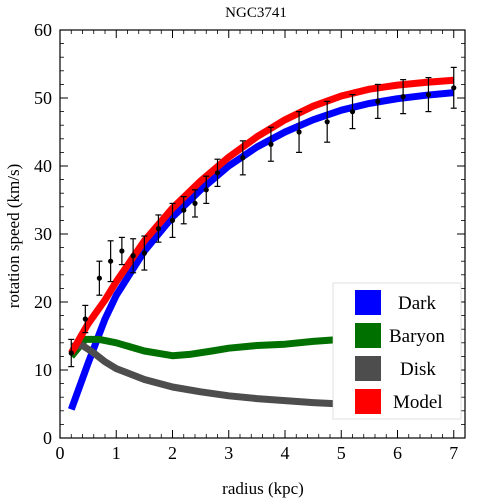 The width and height of the screenshot is (500, 500). Describe the element at coordinates (172, 453) in the screenshot. I see `x-tick-label: 2` at that location.